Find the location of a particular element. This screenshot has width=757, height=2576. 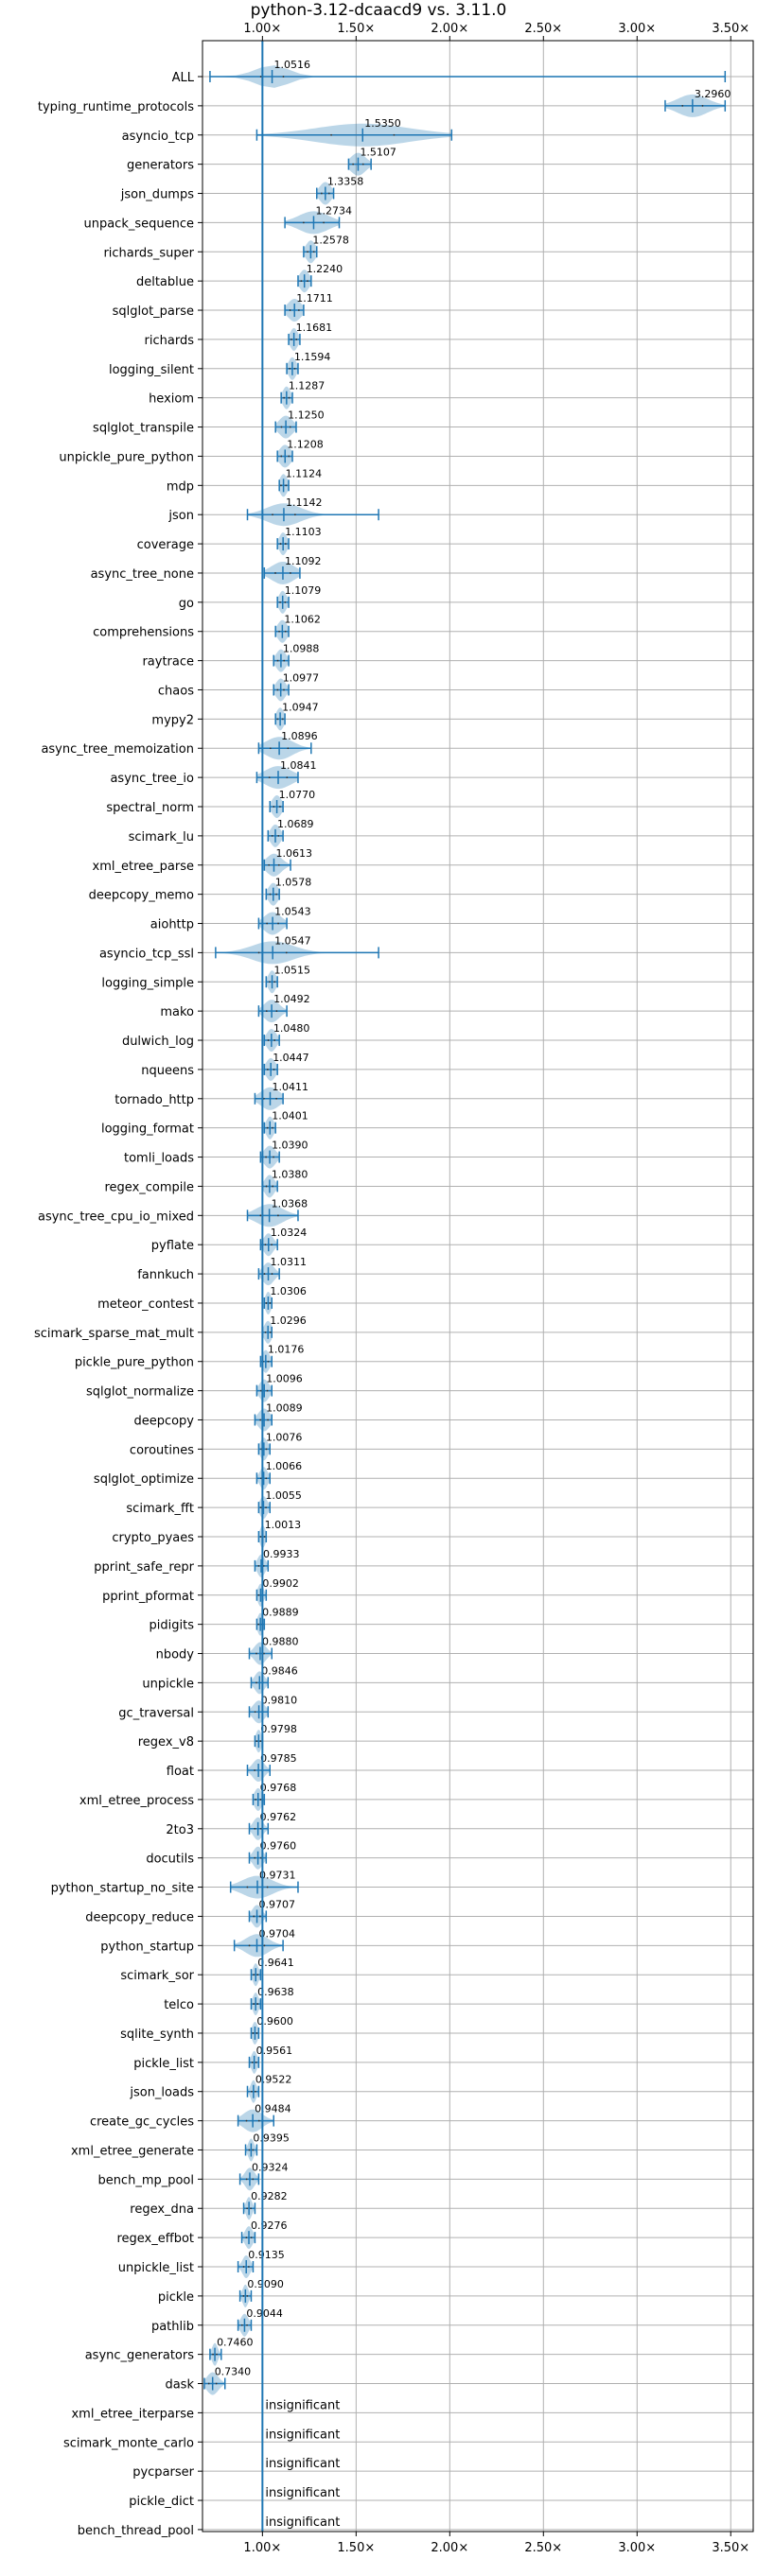

benchmark-name: float is located at coordinates (181, 1772).